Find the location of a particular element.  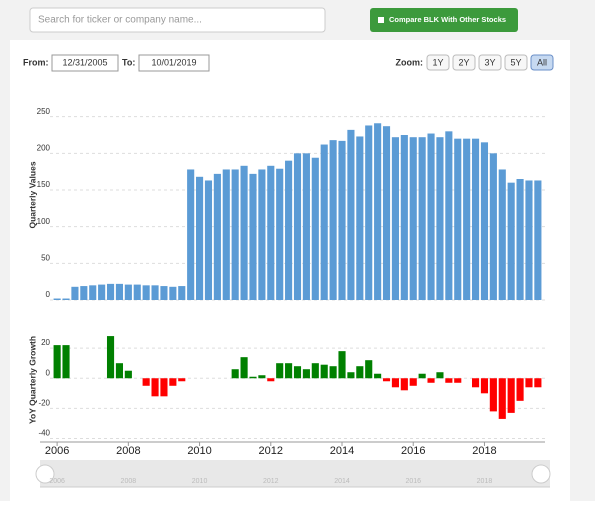

y-tick-label: -40 is located at coordinates (44, 433).